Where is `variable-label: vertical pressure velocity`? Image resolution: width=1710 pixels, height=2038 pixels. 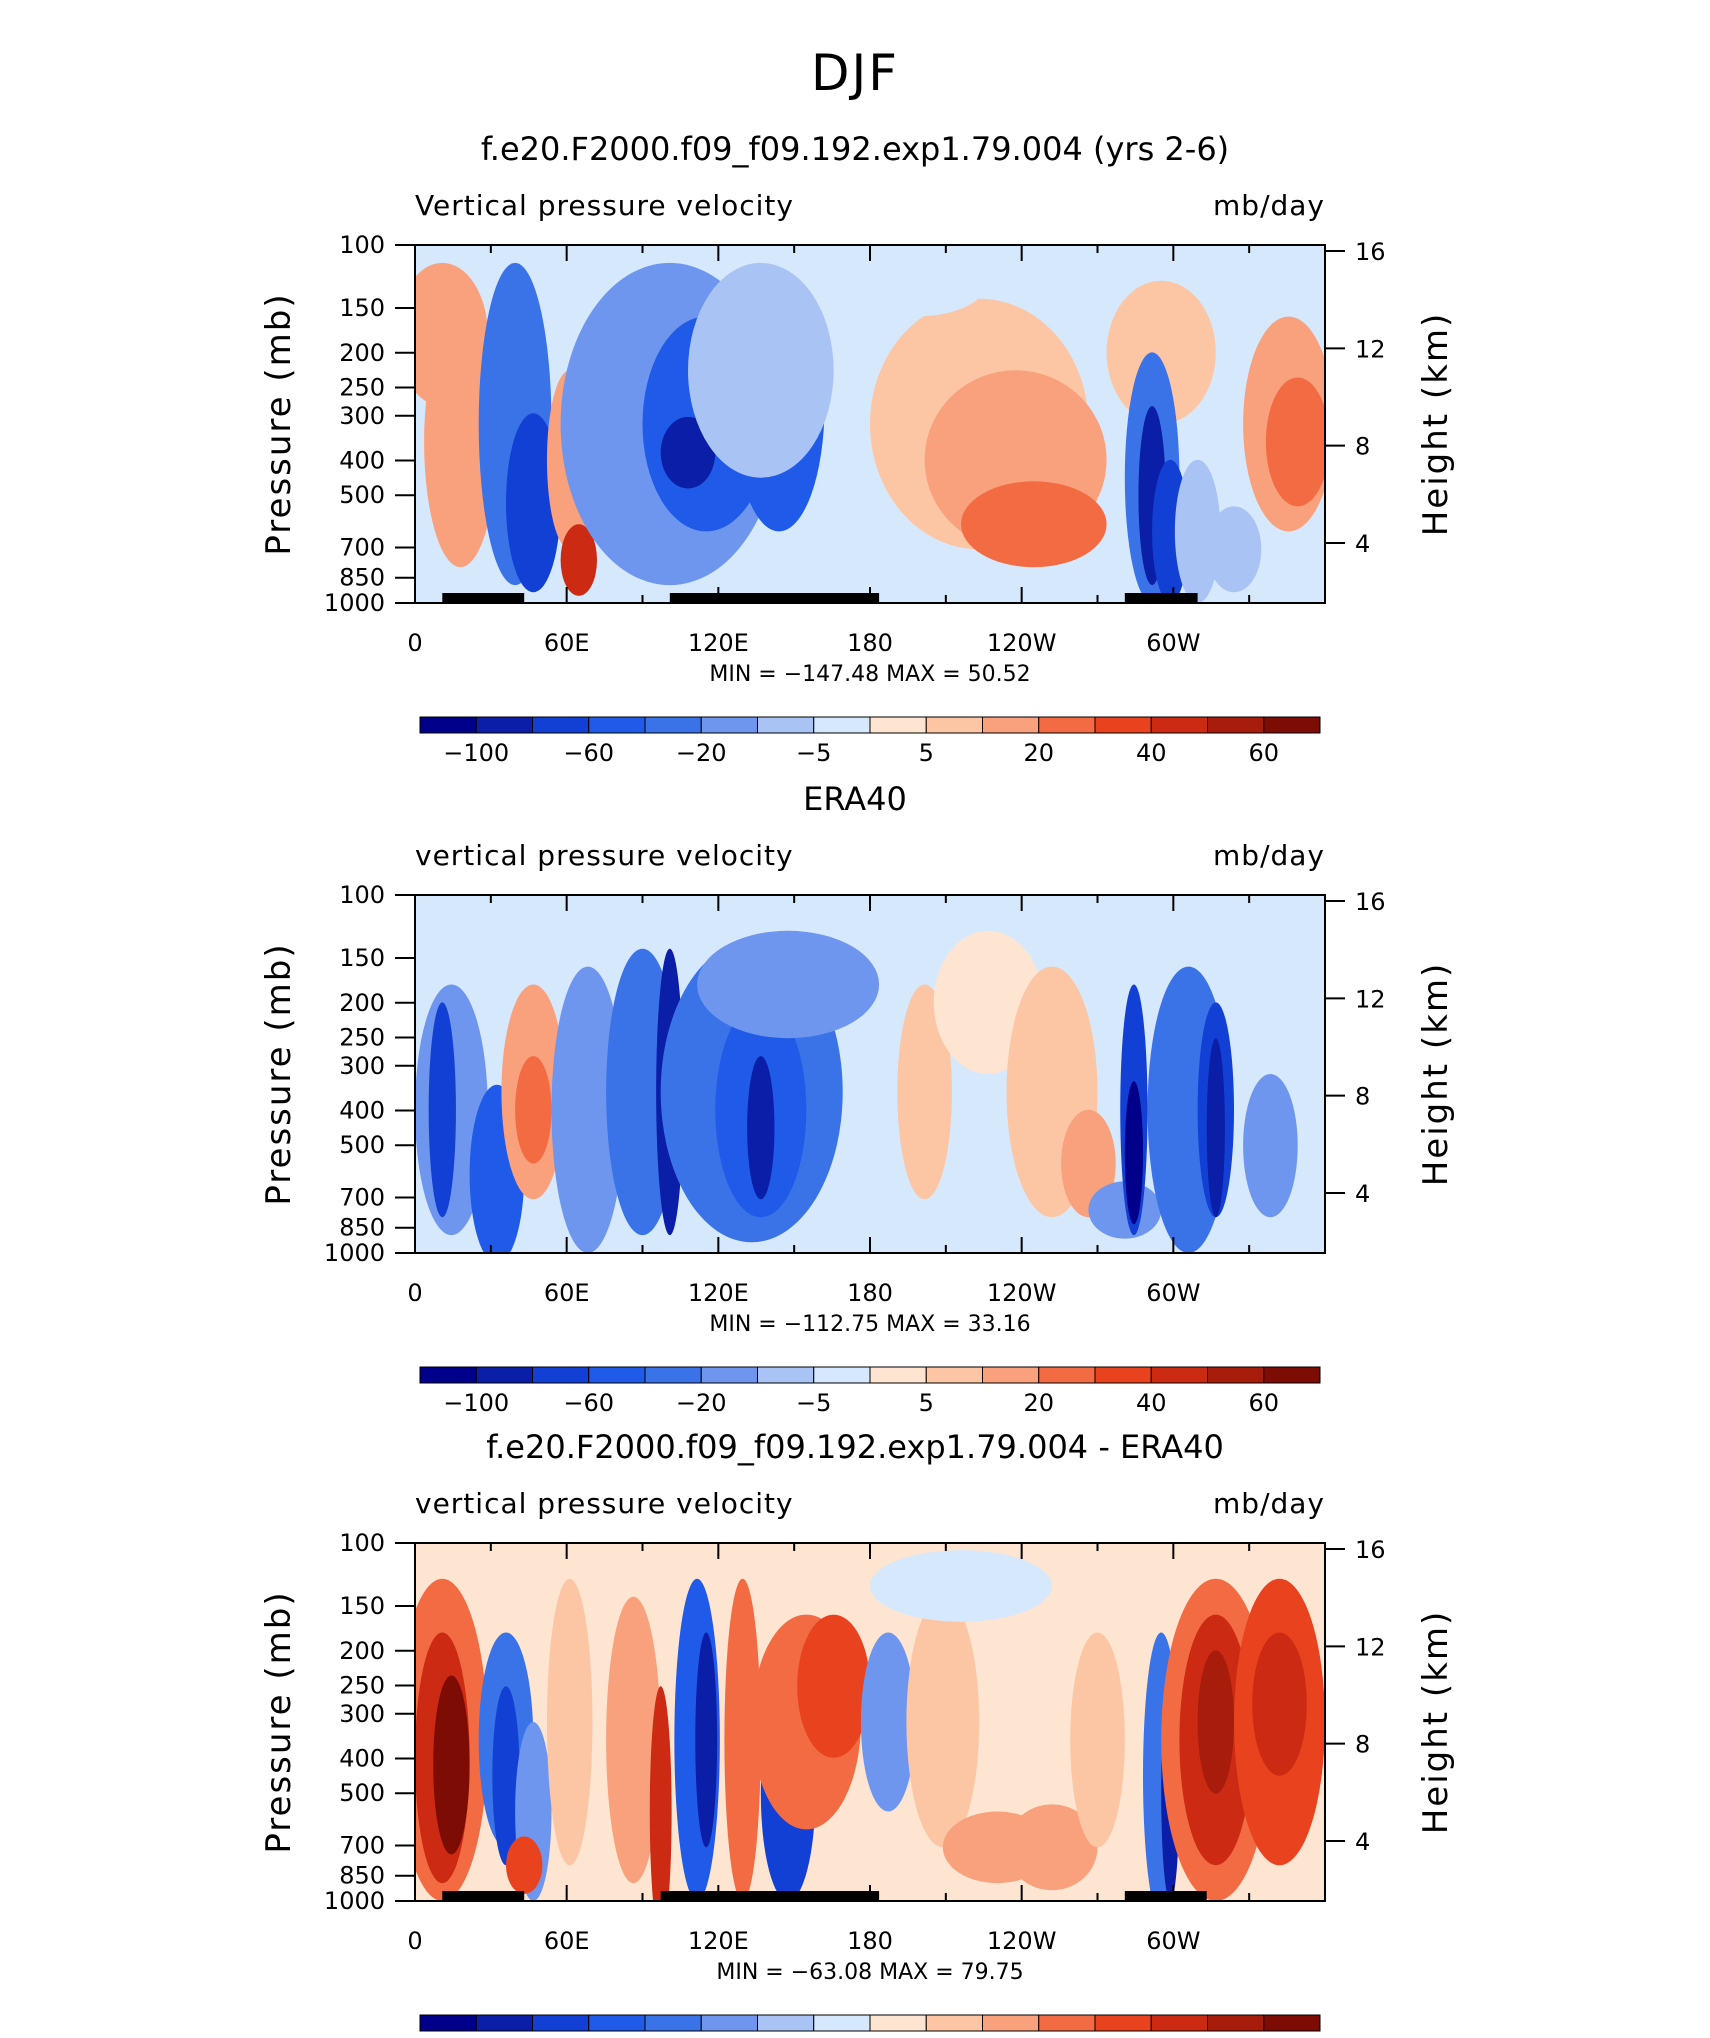 variable-label: vertical pressure velocity is located at coordinates (604, 855).